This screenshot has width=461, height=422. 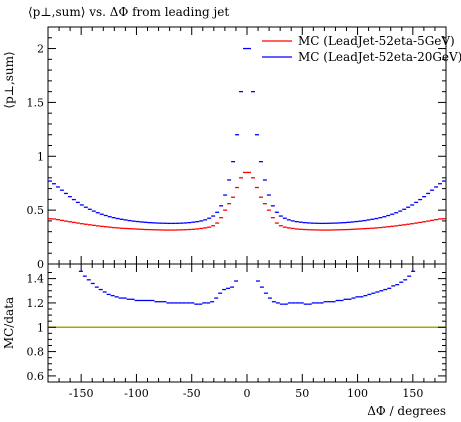 What do you see at coordinates (247, 393) in the screenshot?
I see `x-tick-label: 0` at bounding box center [247, 393].